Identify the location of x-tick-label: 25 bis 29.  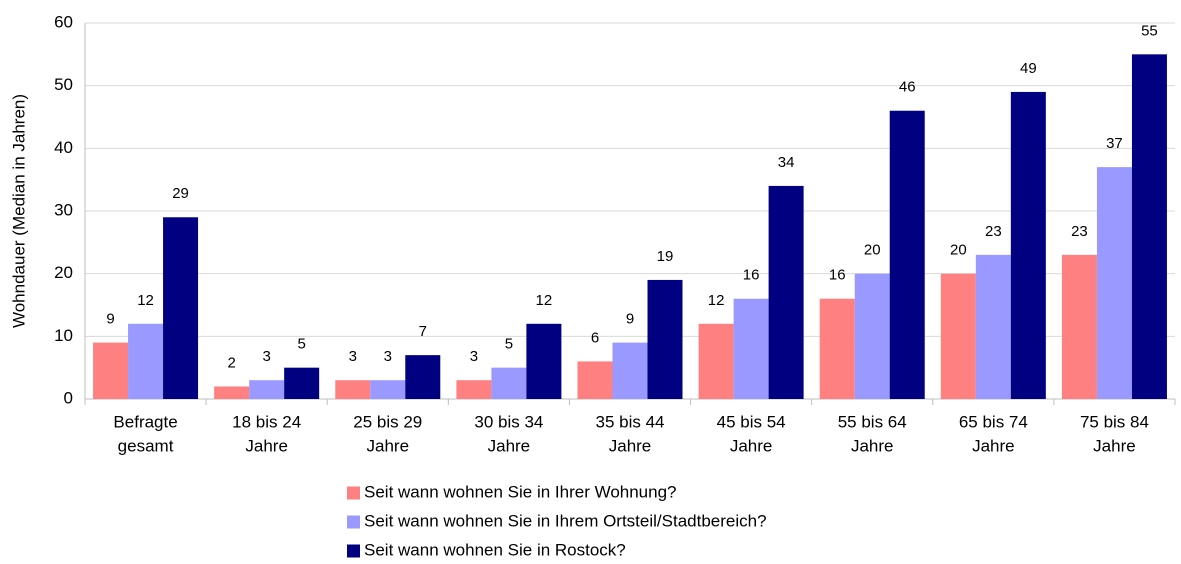
(387, 421).